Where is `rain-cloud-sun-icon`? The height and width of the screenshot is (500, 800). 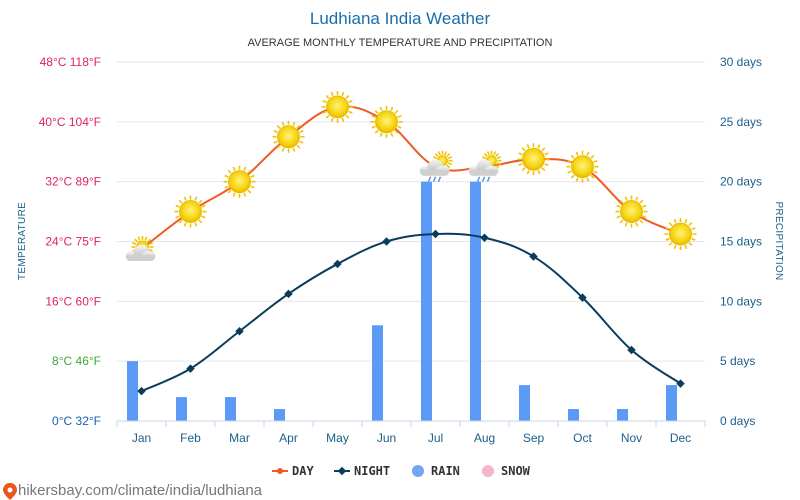
rain-cloud-sun-icon is located at coordinates (436, 166).